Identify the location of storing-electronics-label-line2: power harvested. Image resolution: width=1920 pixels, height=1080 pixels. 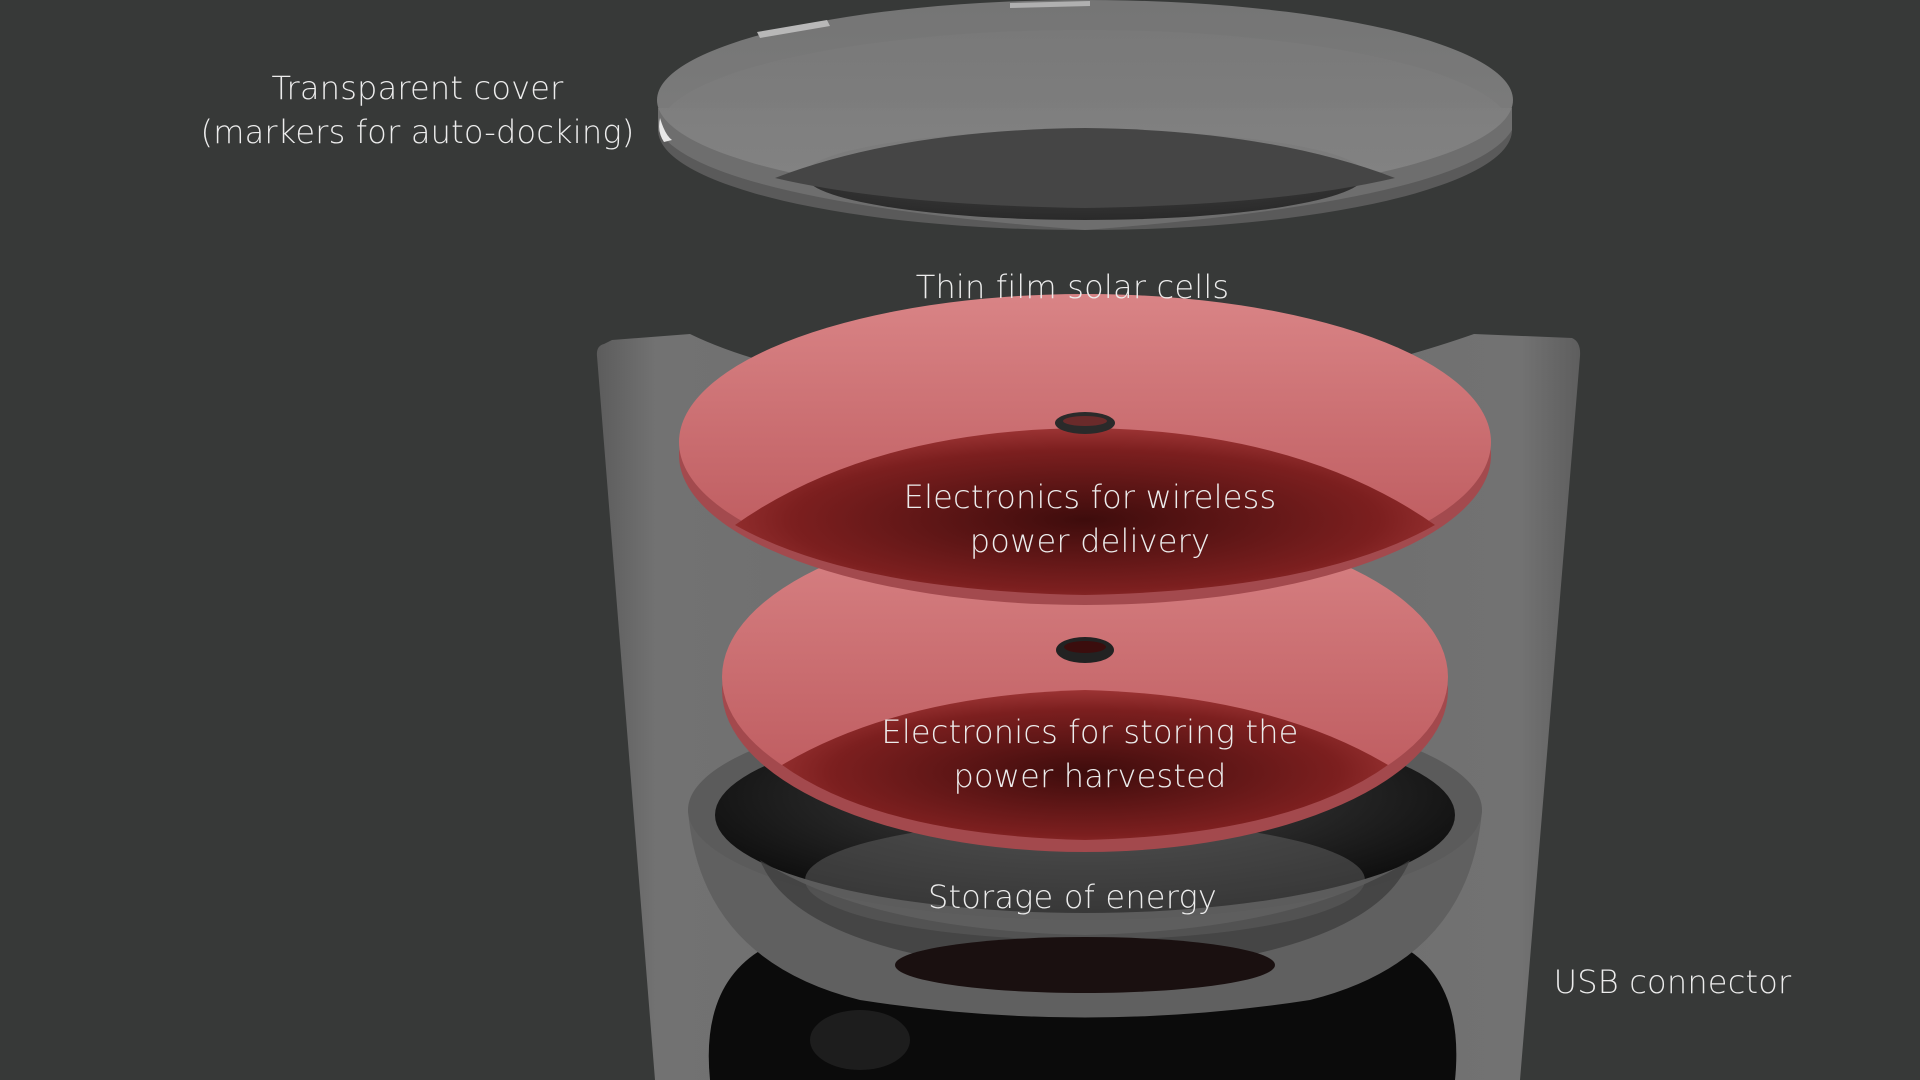
(1090, 776).